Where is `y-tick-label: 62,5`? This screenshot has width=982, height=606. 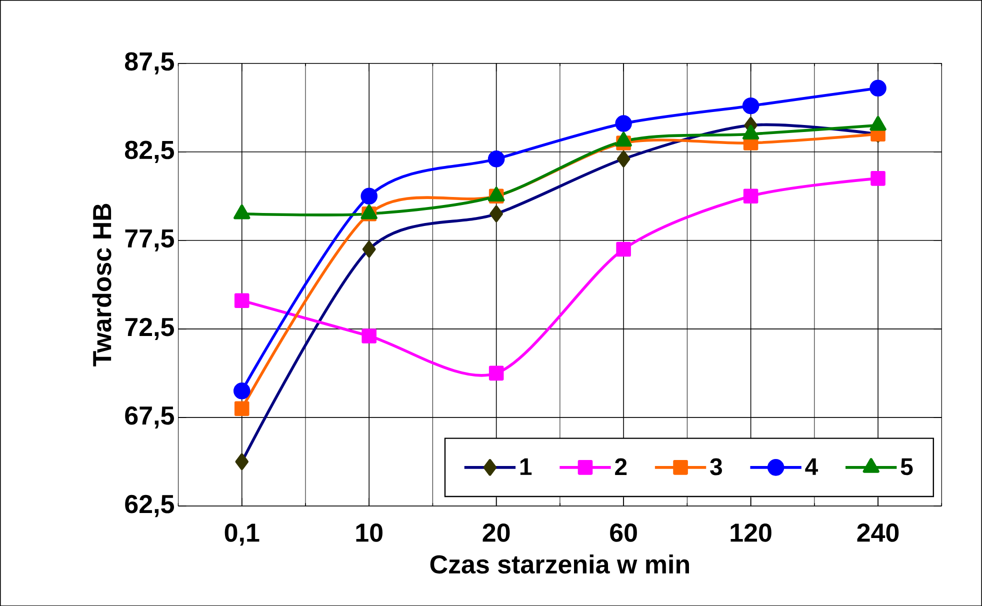
y-tick-label: 62,5 is located at coordinates (149, 505).